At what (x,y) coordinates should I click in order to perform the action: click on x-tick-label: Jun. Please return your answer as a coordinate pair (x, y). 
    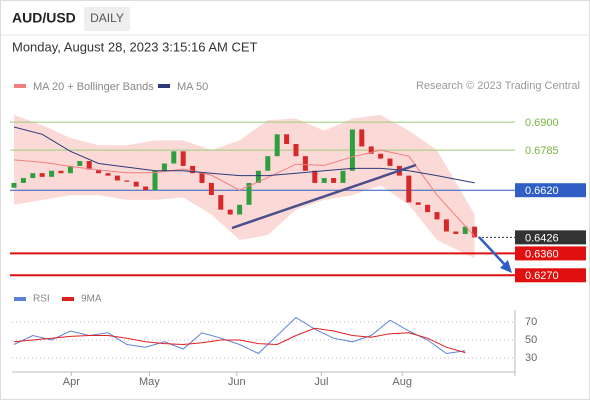
    Looking at the image, I should click on (237, 382).